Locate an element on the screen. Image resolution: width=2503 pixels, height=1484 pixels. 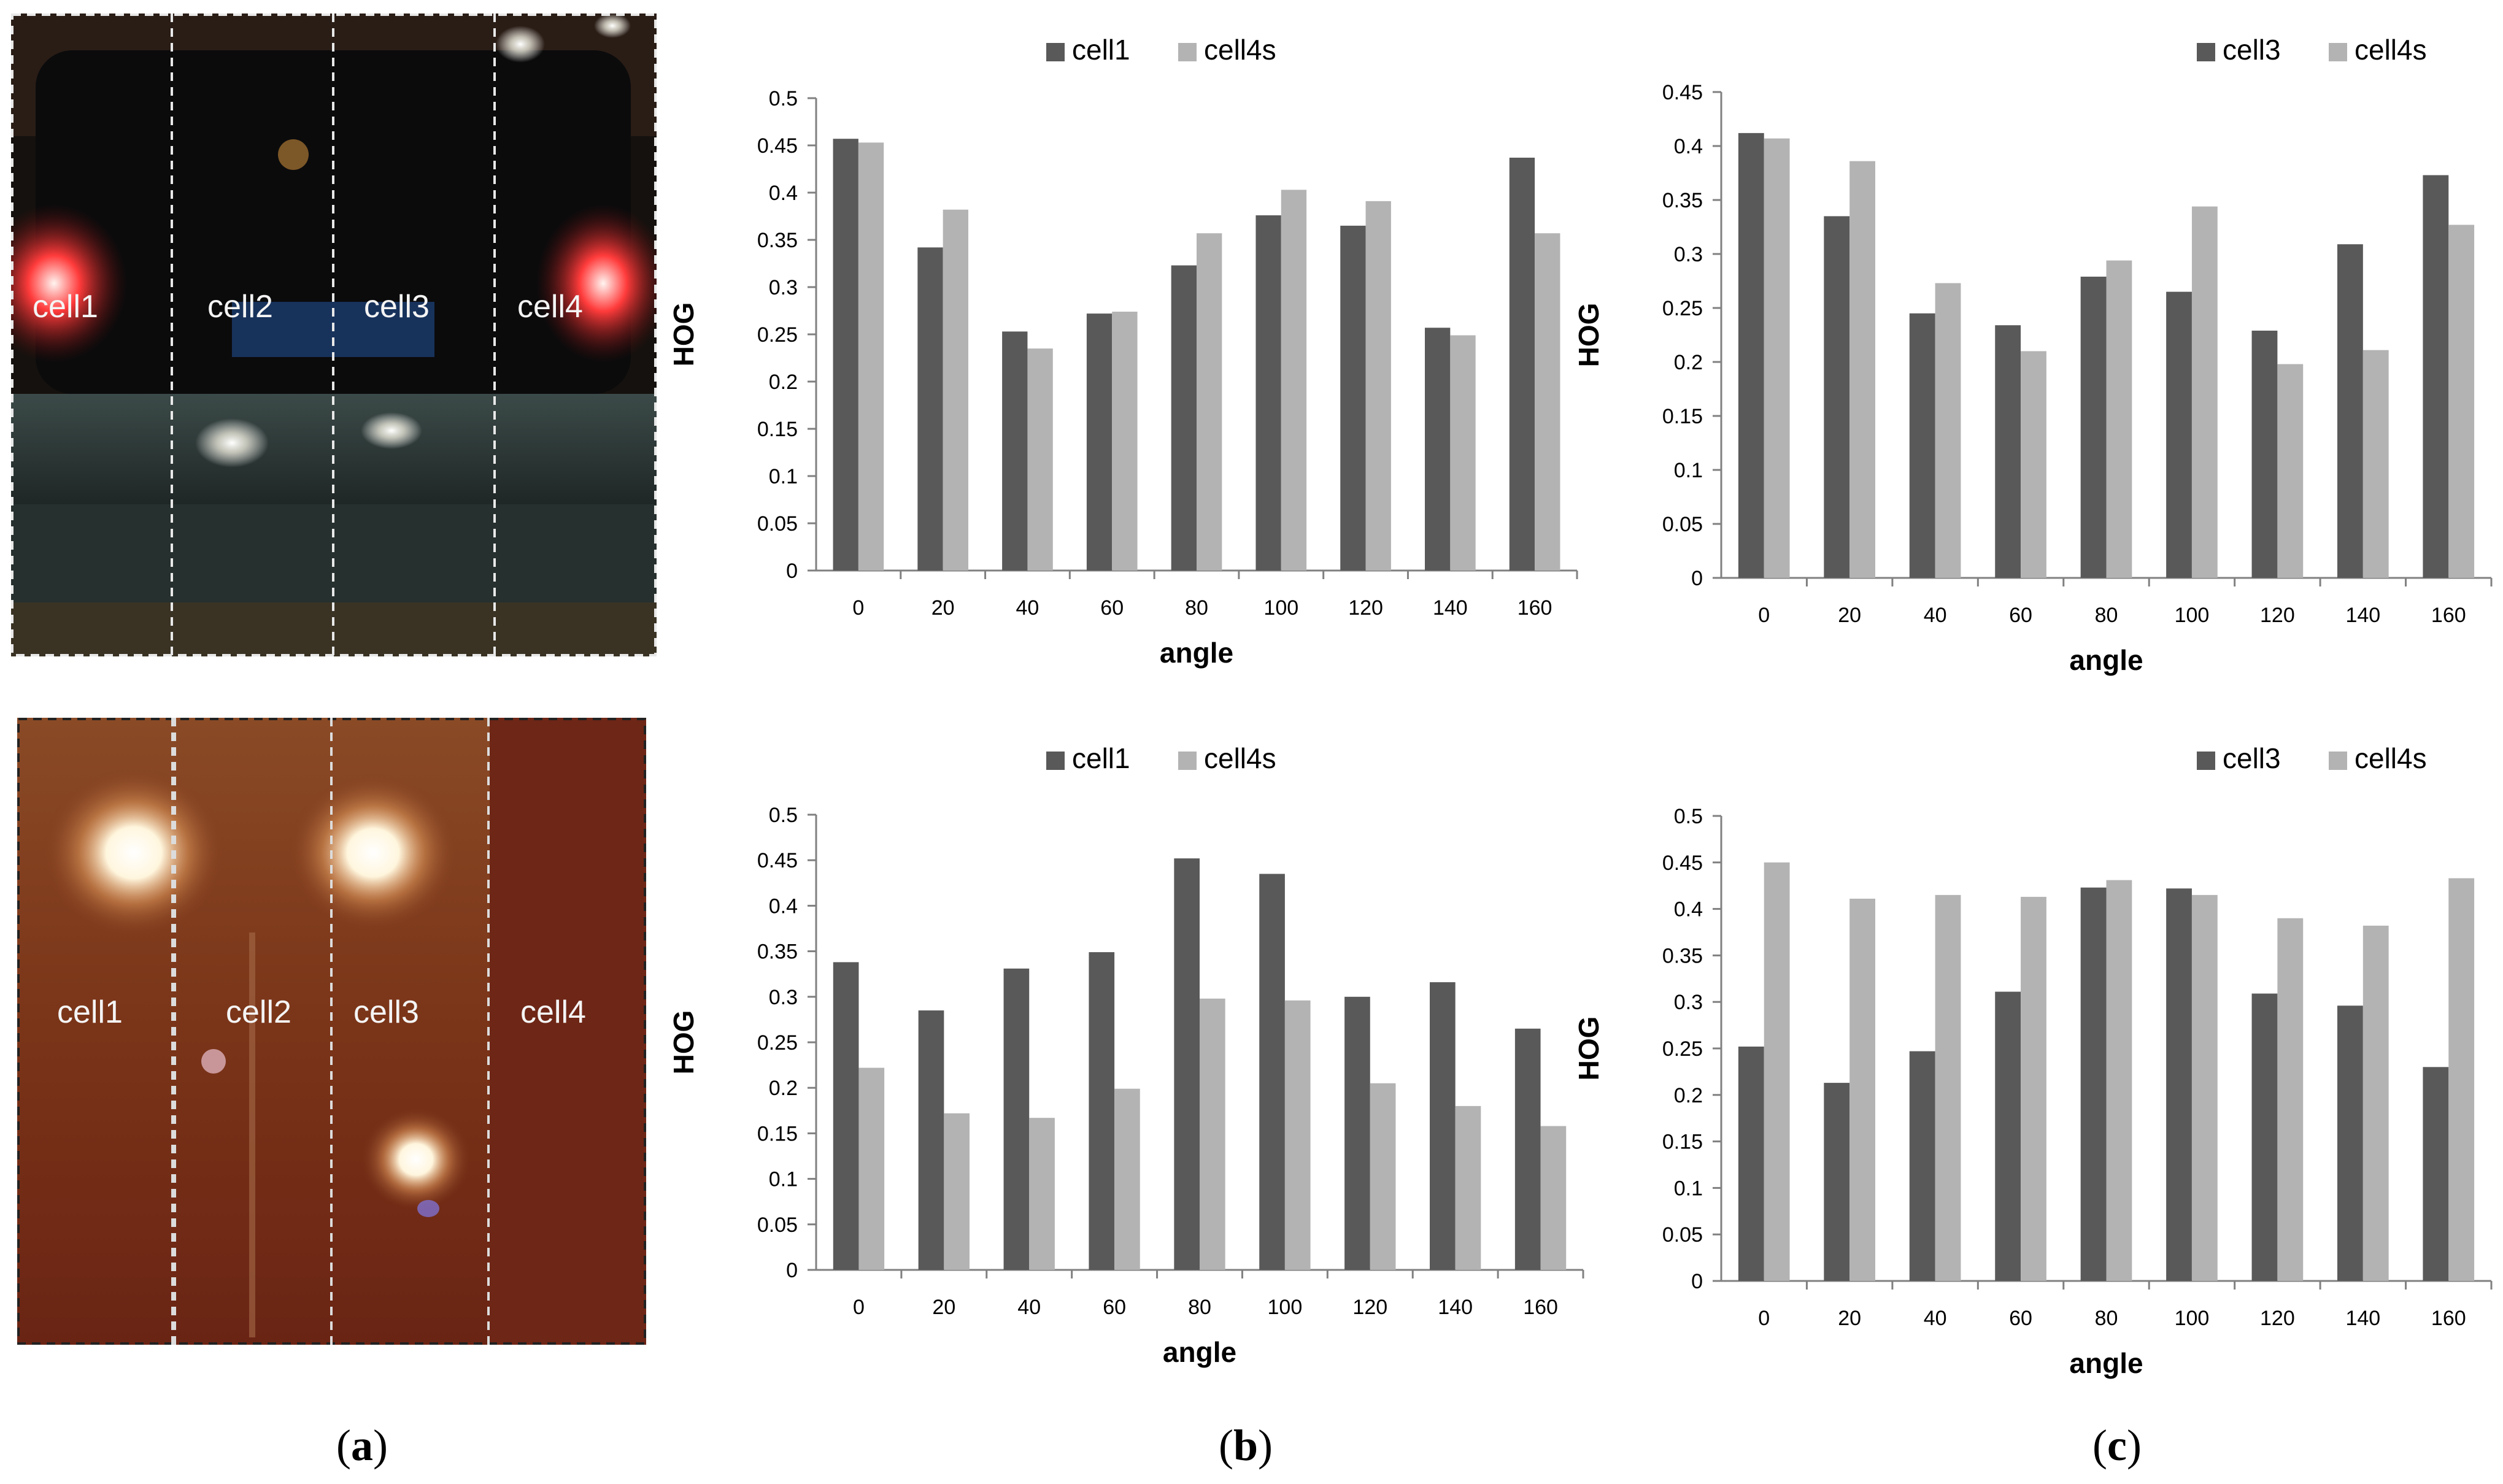
car-rear-photo is located at coordinates (334, 334).